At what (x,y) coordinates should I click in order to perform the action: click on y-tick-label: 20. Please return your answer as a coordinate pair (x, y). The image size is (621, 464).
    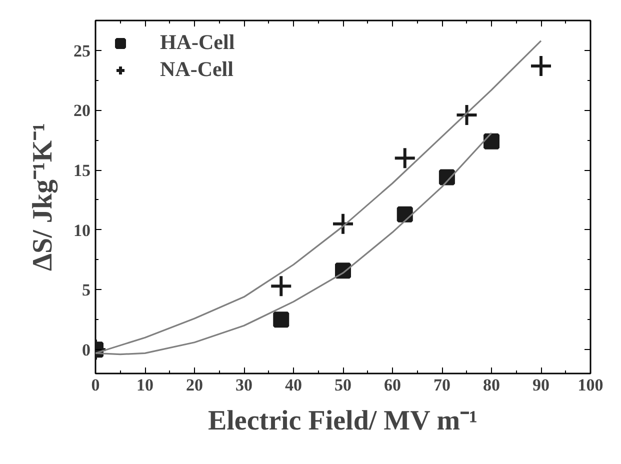
    Looking at the image, I should click on (82, 110).